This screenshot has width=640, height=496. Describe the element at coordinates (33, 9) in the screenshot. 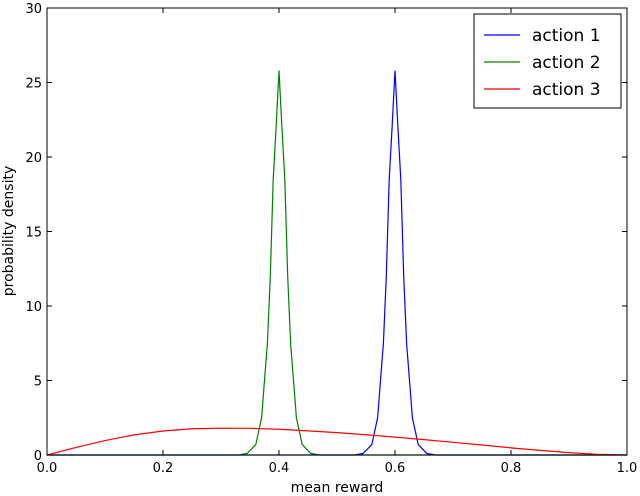

I see `y-tick-label: 30` at that location.